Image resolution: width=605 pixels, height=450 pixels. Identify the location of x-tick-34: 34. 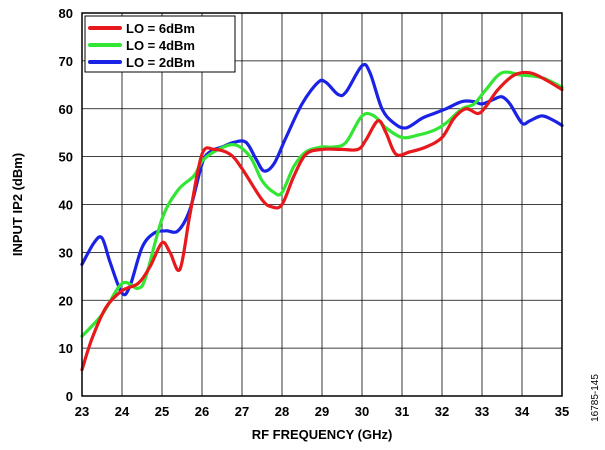
(522, 411).